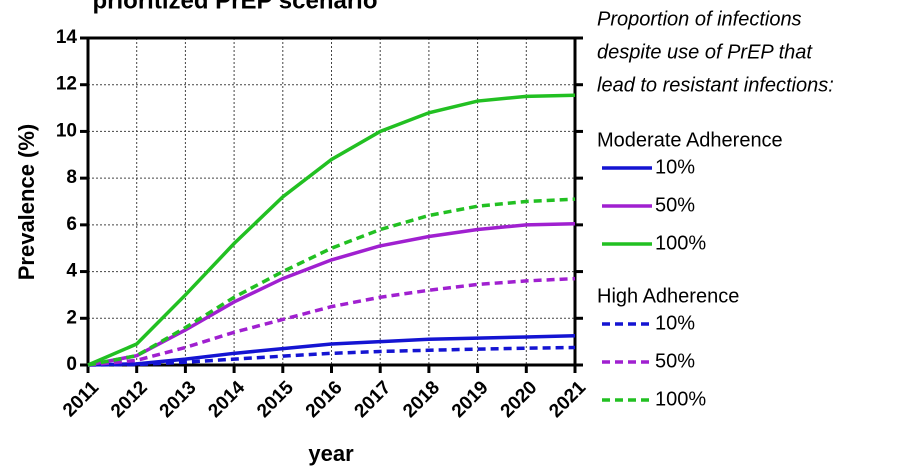 The width and height of the screenshot is (920, 471). What do you see at coordinates (26, 202) in the screenshot?
I see `y-axis-label: Prevalence (%)` at bounding box center [26, 202].